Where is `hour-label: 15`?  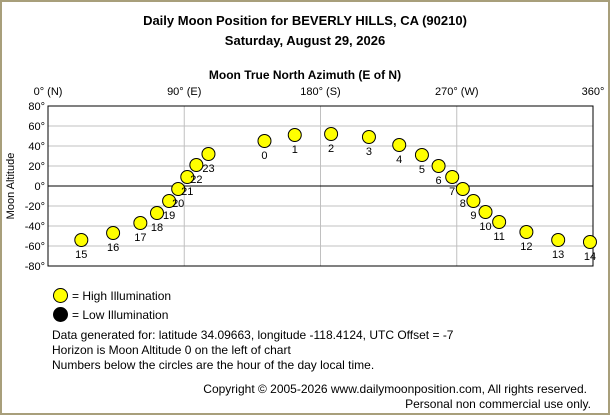
hour-label: 15 is located at coordinates (81, 255).